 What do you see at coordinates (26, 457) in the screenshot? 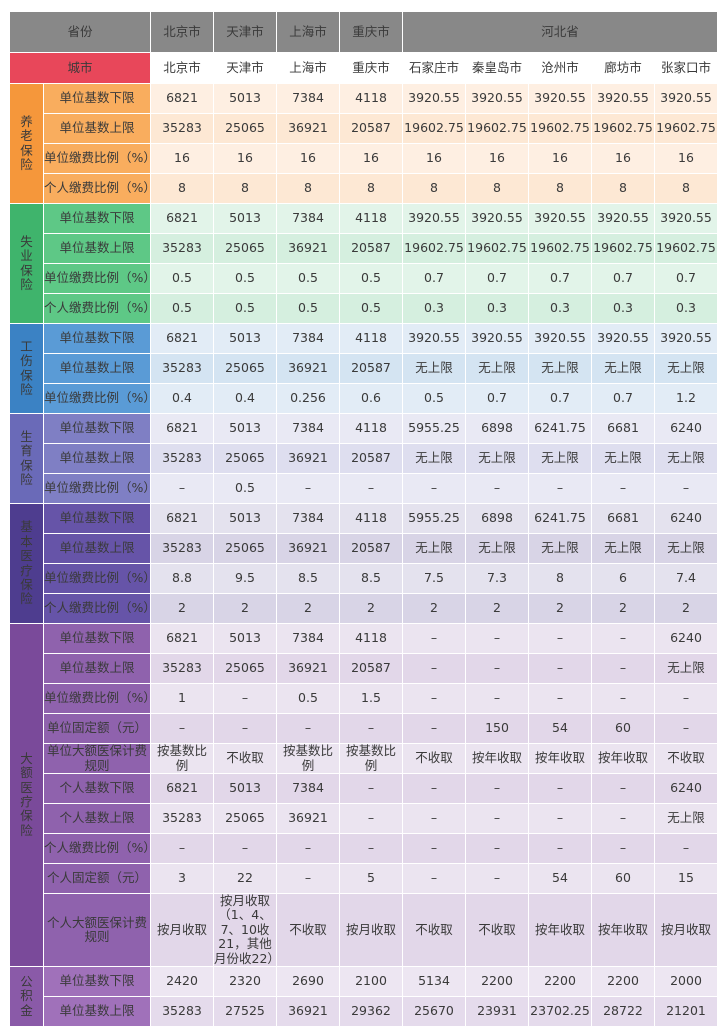
I see `category-label: 生育保险` at bounding box center [26, 457].